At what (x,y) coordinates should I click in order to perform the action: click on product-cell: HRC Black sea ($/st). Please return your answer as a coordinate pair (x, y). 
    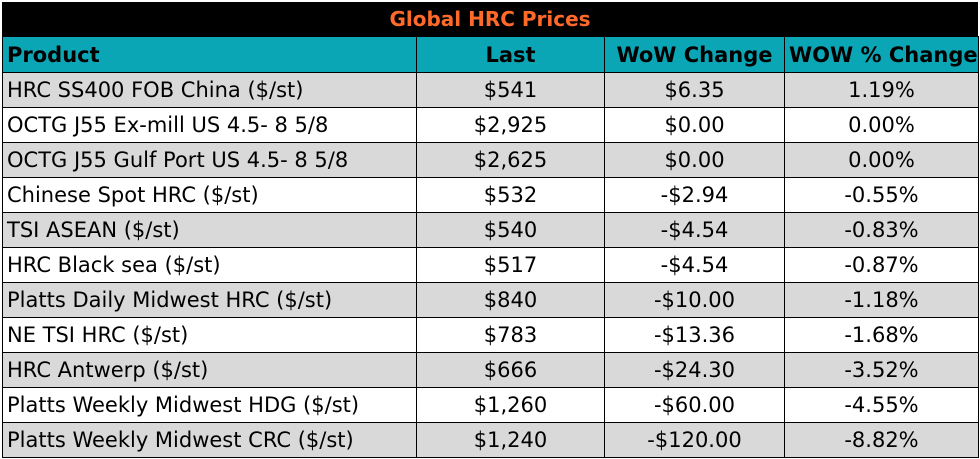
    Looking at the image, I should click on (209, 265).